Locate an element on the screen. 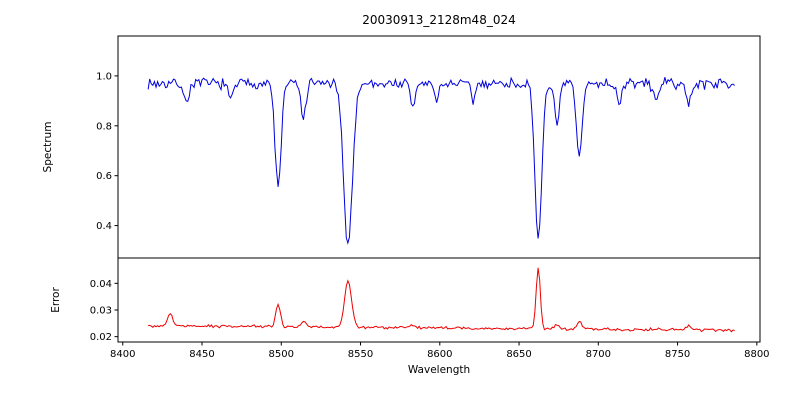 This screenshot has width=800, height=400. x-tick-label: 8700 is located at coordinates (598, 354).